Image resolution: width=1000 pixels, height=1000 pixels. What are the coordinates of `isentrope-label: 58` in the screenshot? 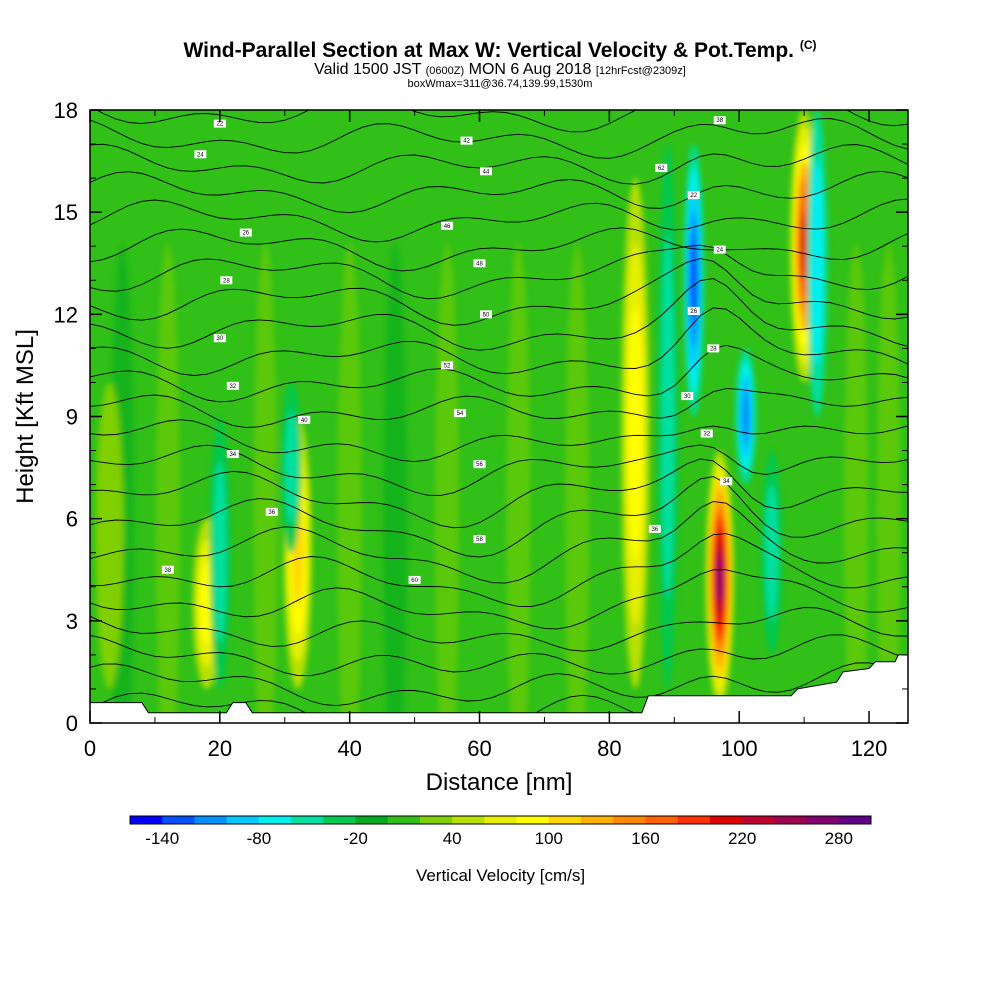 It's located at (479, 539).